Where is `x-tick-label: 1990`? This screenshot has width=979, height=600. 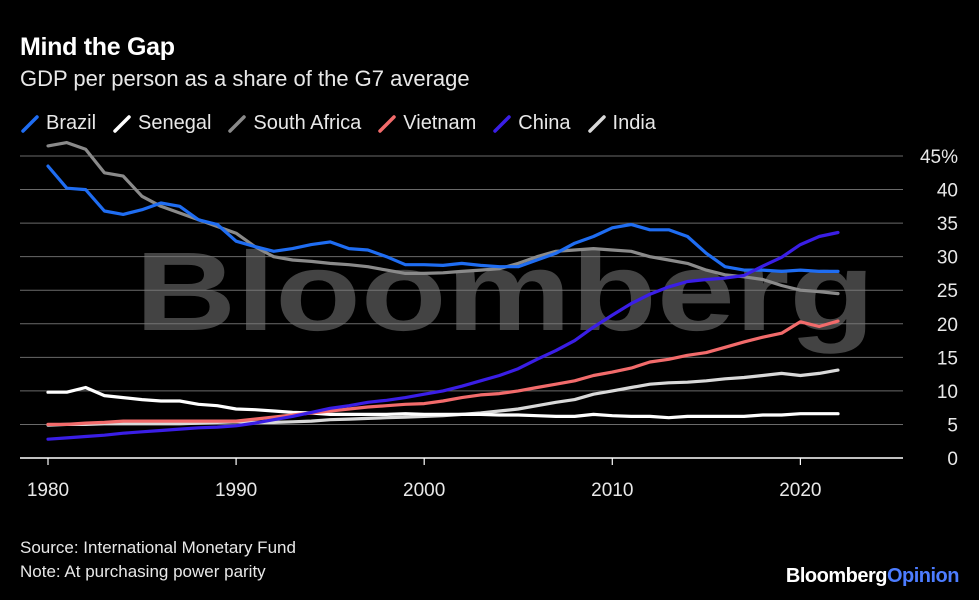 x-tick-label: 1990 is located at coordinates (236, 490).